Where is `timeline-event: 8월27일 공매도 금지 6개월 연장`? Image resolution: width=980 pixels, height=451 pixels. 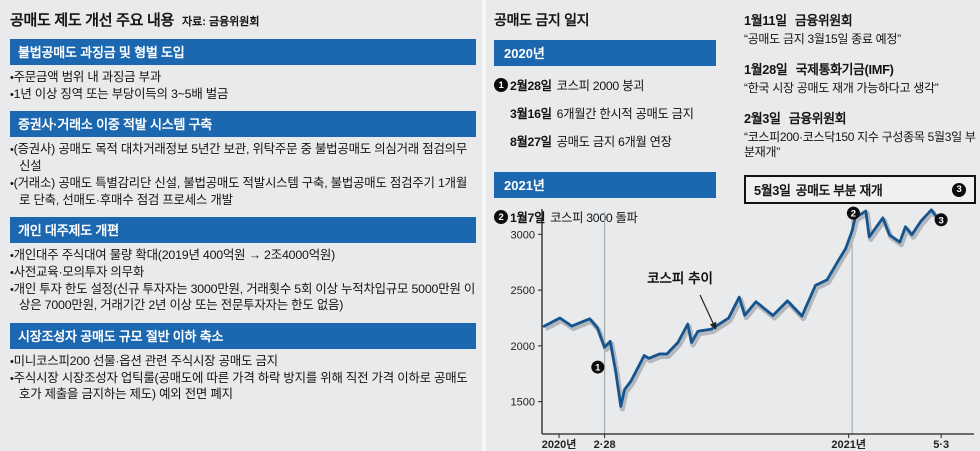 timeline-event: 8월27일 공매도 금지 6개월 연장 is located at coordinates (608, 141).